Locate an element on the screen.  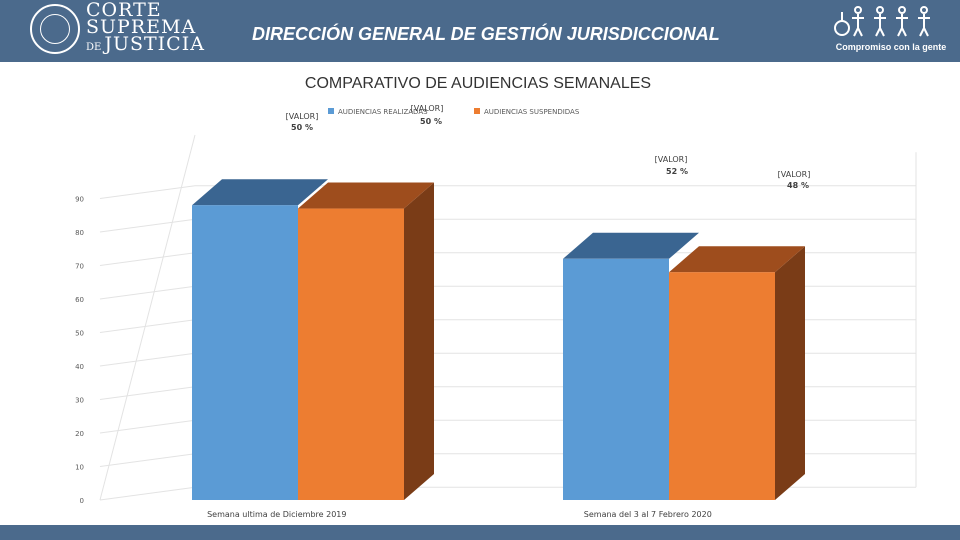
legend-swatch-realizadas is located at coordinates (331, 111).